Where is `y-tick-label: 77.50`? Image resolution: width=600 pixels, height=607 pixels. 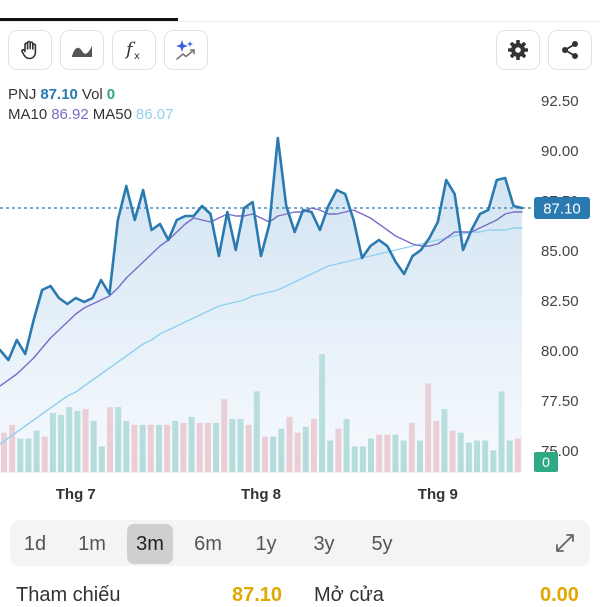
y-tick-label: 77.50 is located at coordinates (560, 401).